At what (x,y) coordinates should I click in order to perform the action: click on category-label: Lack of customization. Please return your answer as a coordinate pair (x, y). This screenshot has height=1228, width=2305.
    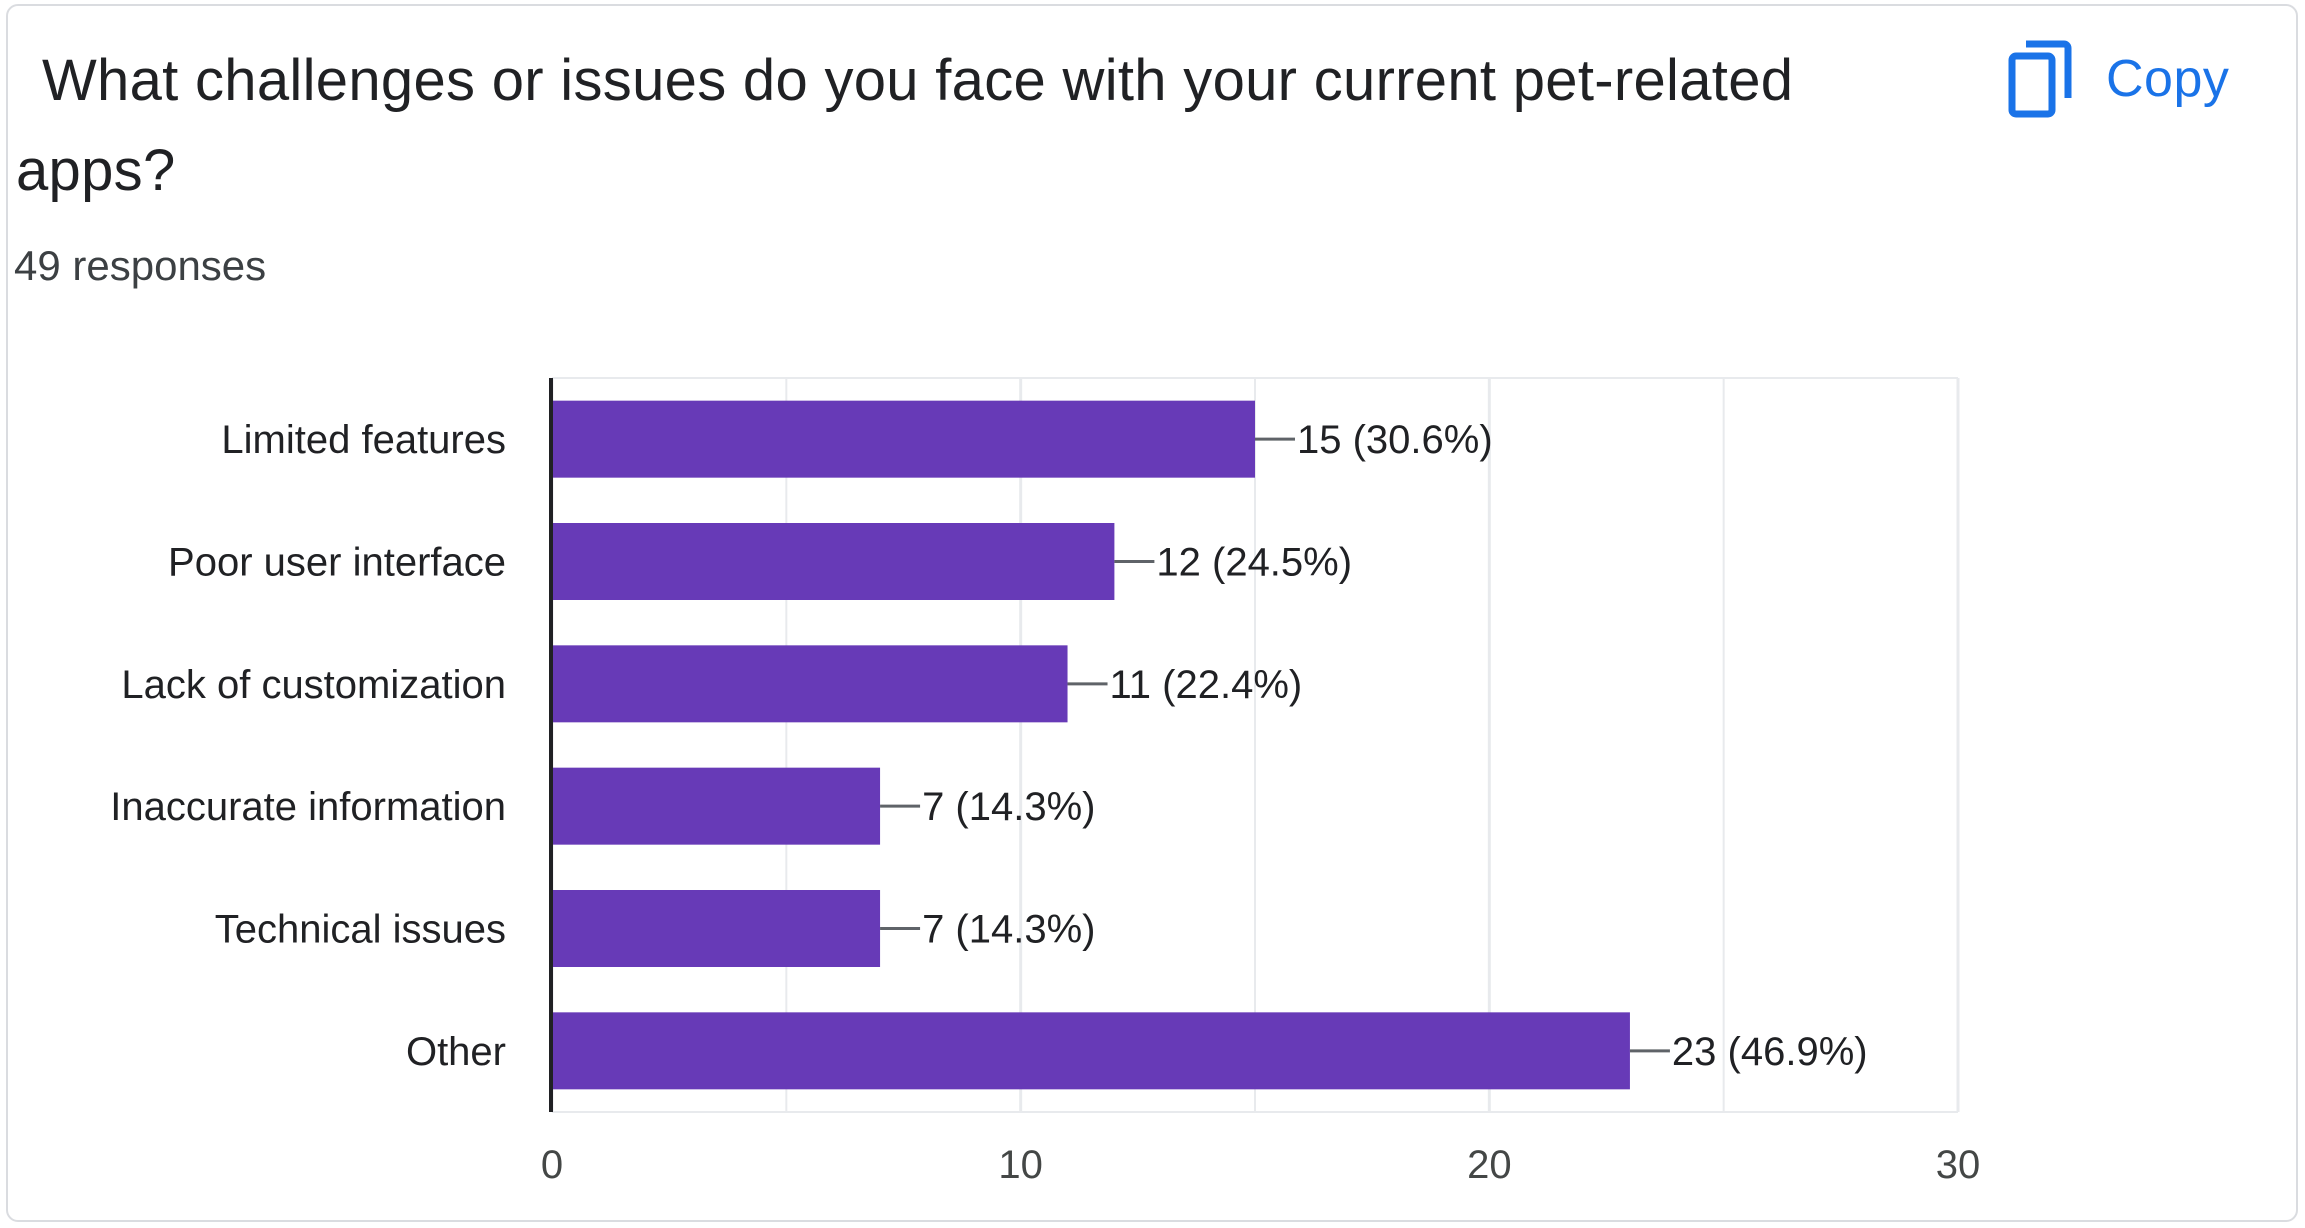
    Looking at the image, I should click on (313, 685).